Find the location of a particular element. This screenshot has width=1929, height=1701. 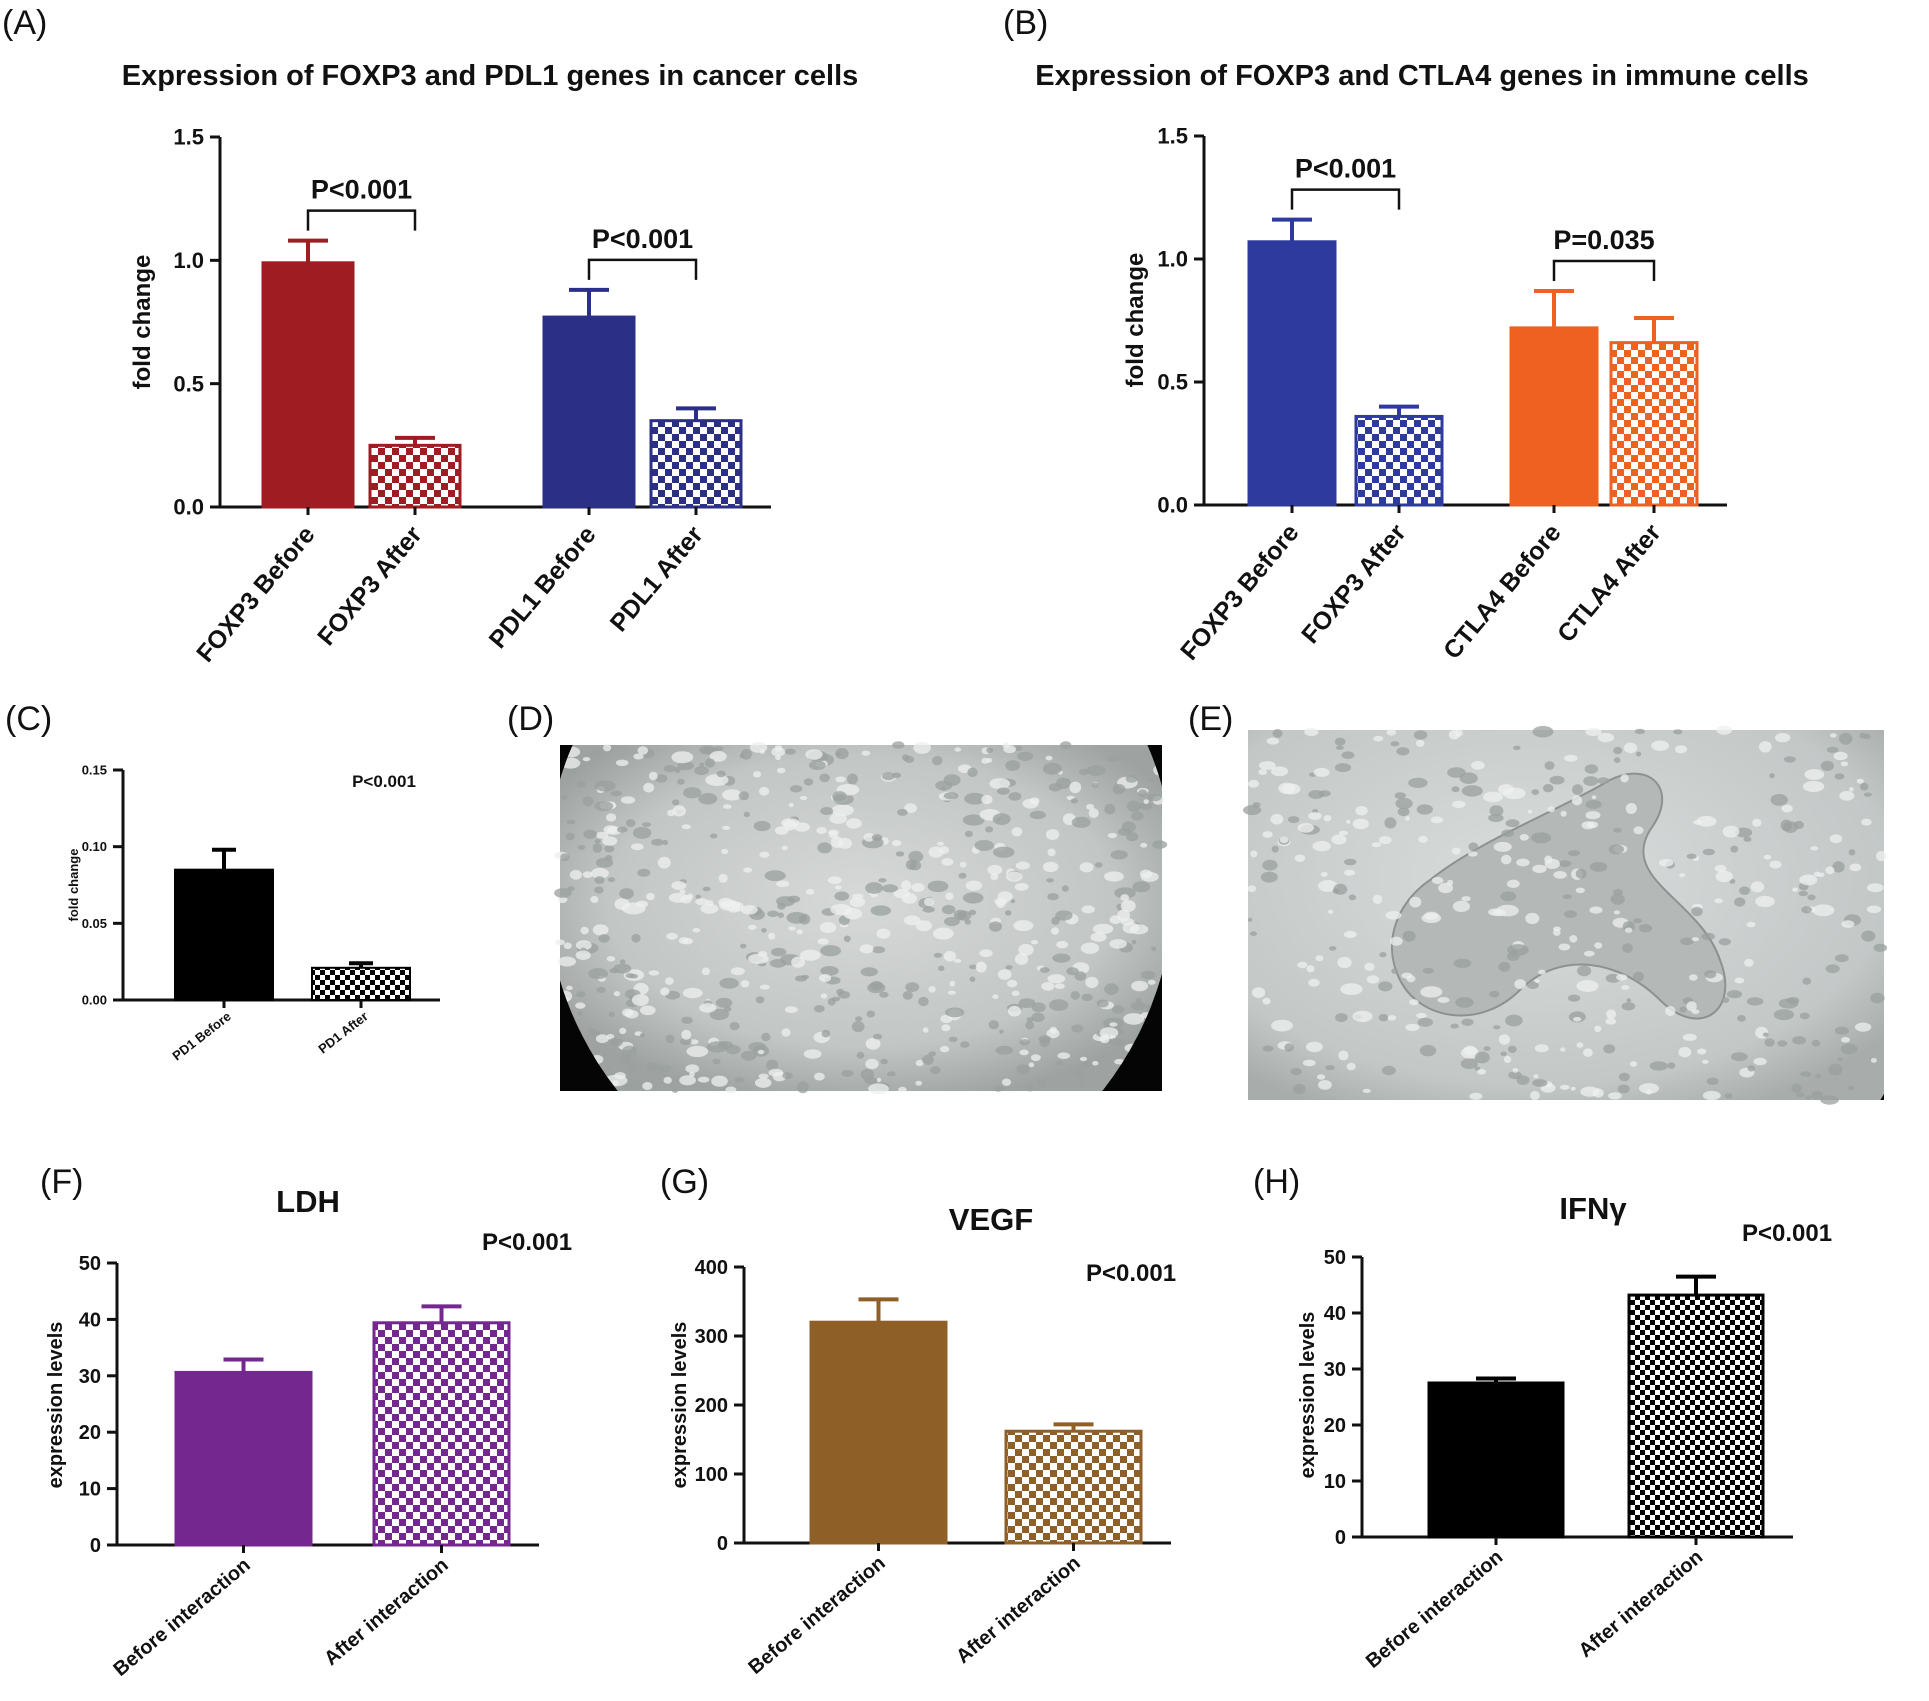

x-category-label: After interaction is located at coordinates (386, 1612).